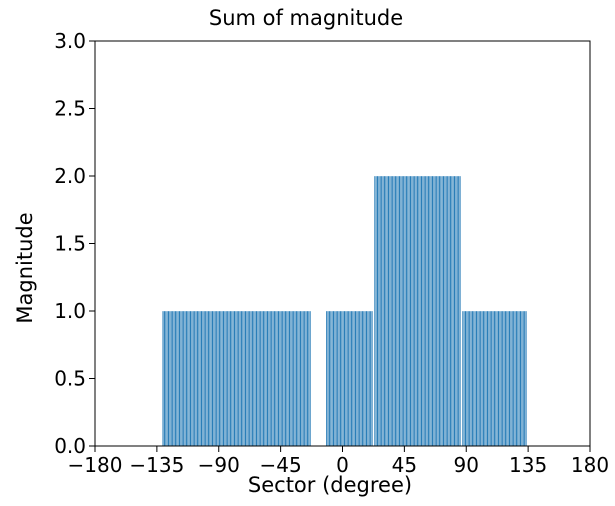 Image resolution: width=615 pixels, height=506 pixels. What do you see at coordinates (70, 244) in the screenshot?
I see `y-tick-label: 1.5` at bounding box center [70, 244].